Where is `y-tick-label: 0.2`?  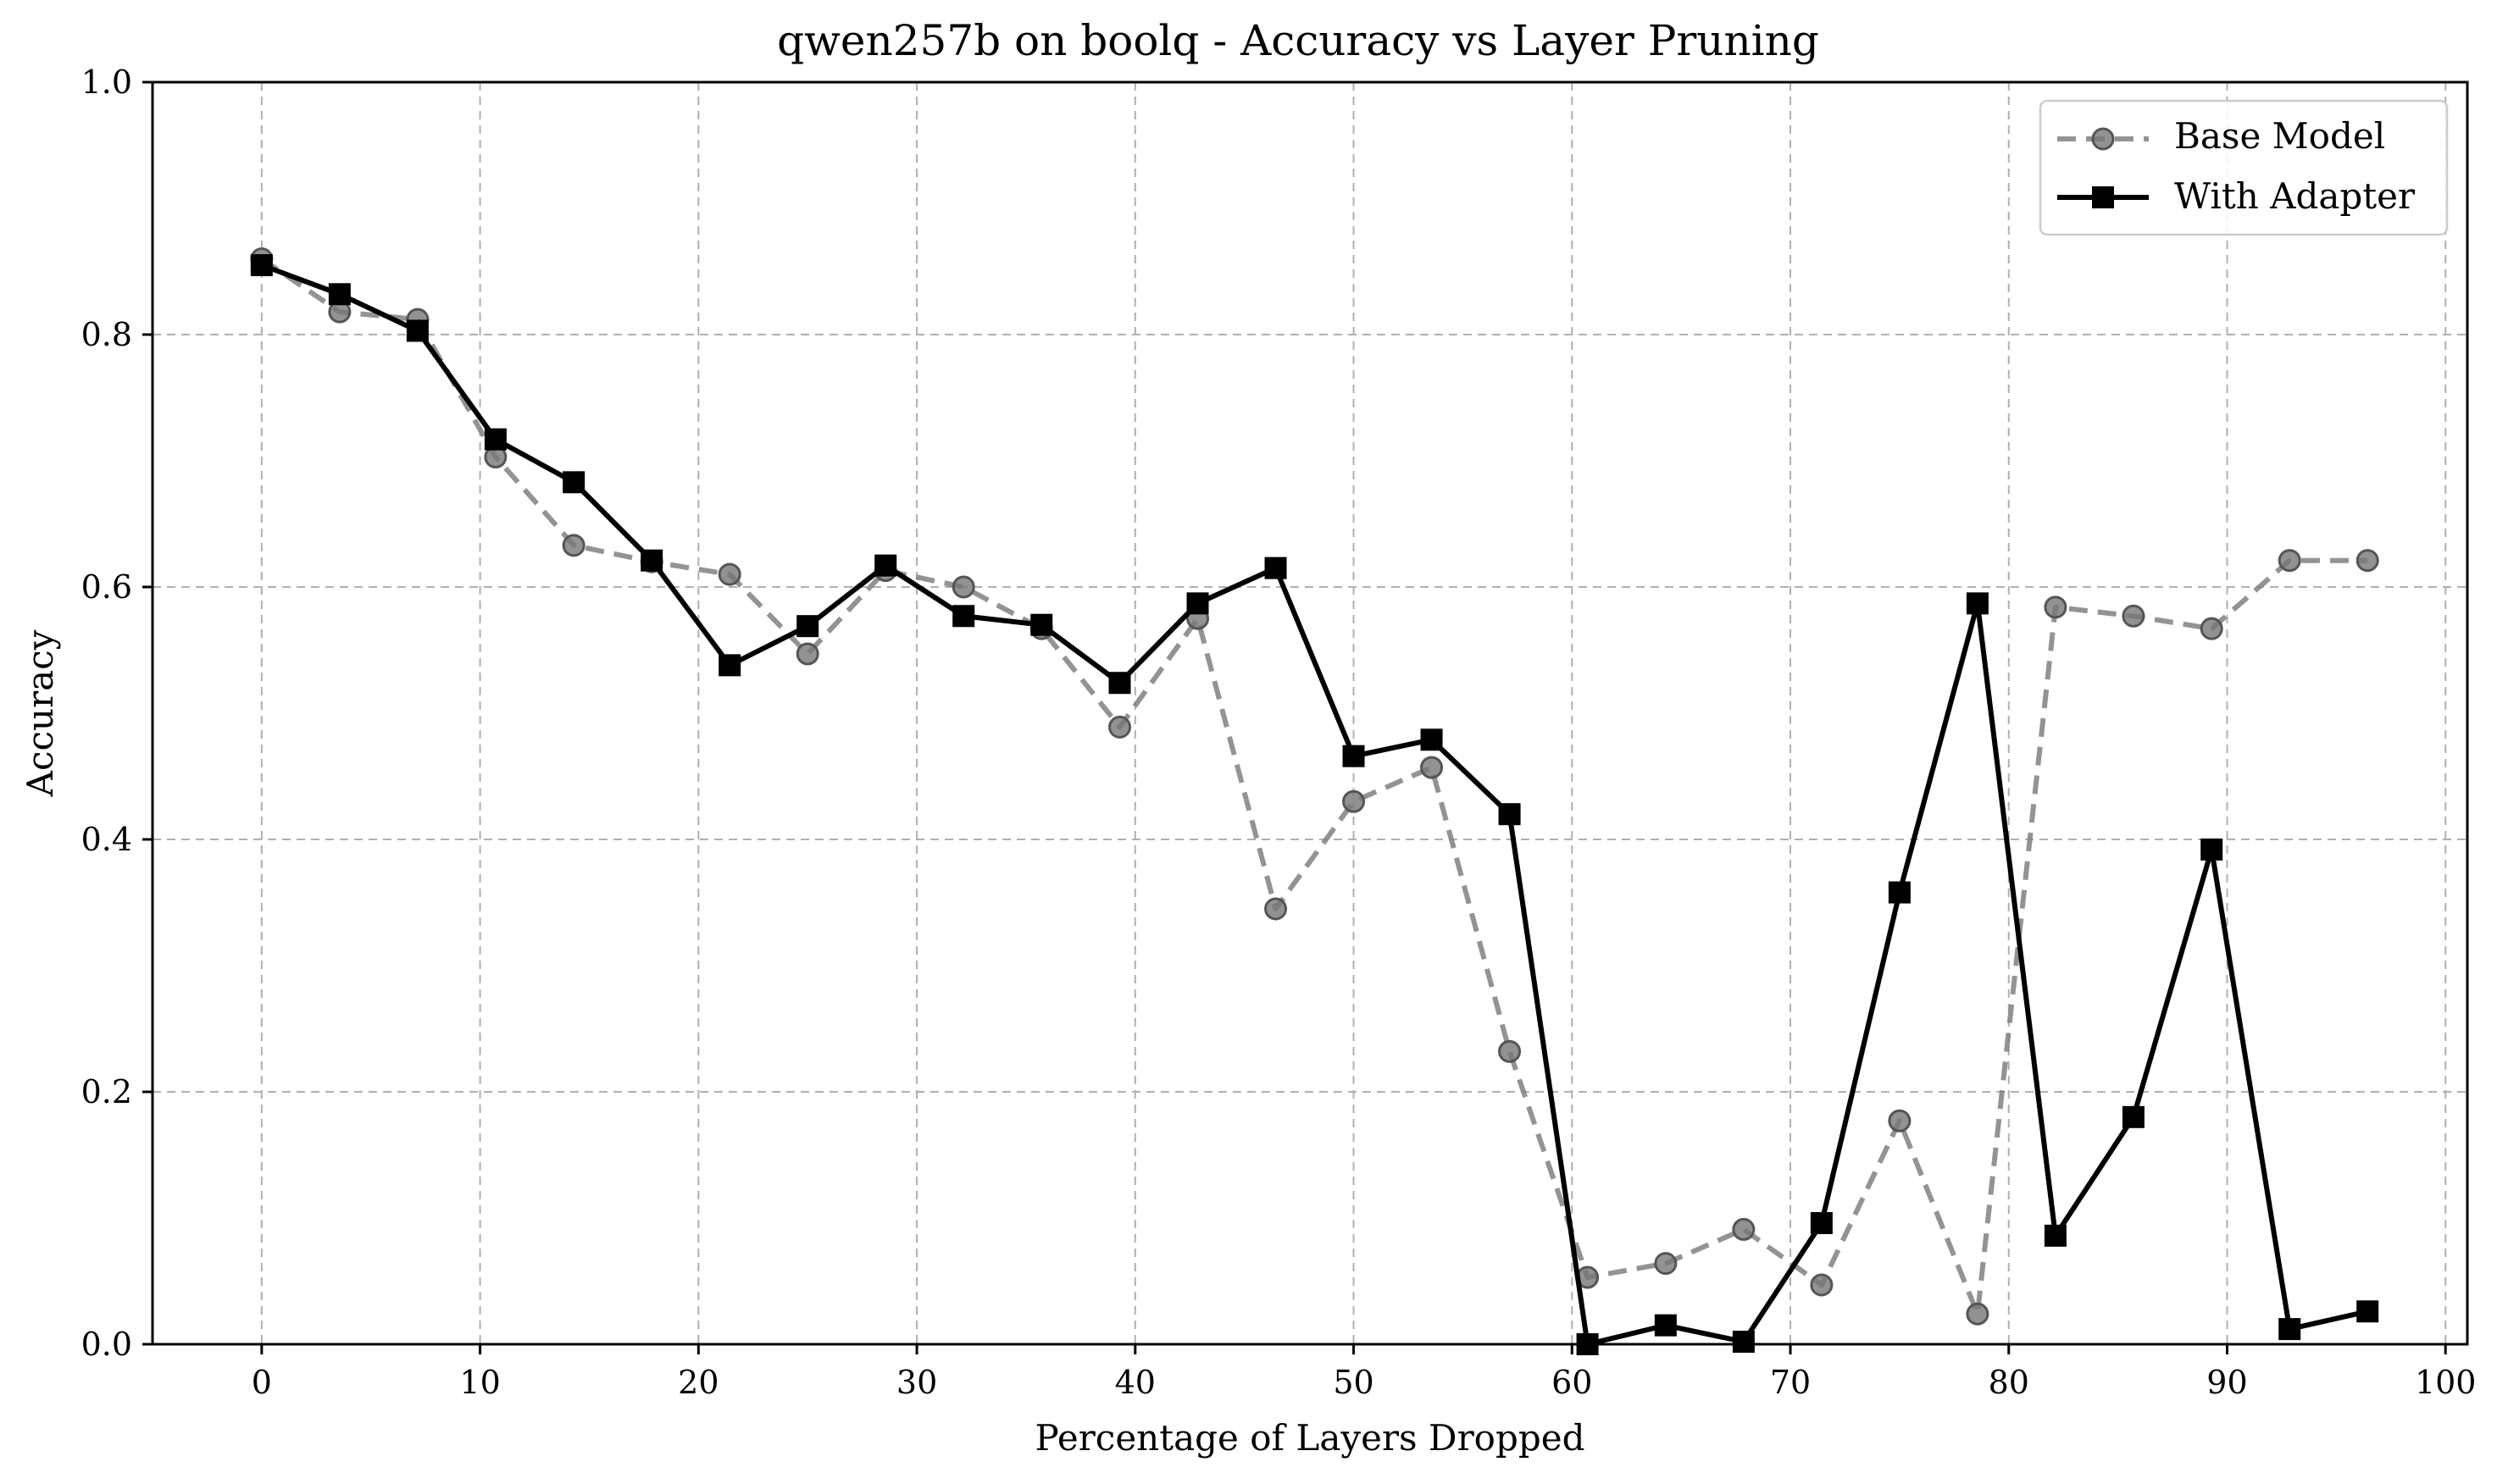
y-tick-label: 0.2 is located at coordinates (106, 1091).